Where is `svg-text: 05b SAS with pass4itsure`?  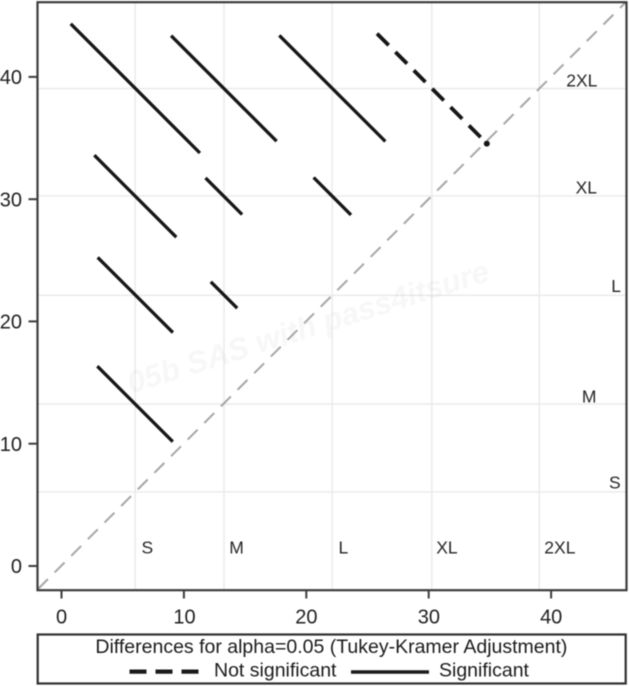 svg-text: 05b SAS with pass4itsure is located at coordinates (308, 327).